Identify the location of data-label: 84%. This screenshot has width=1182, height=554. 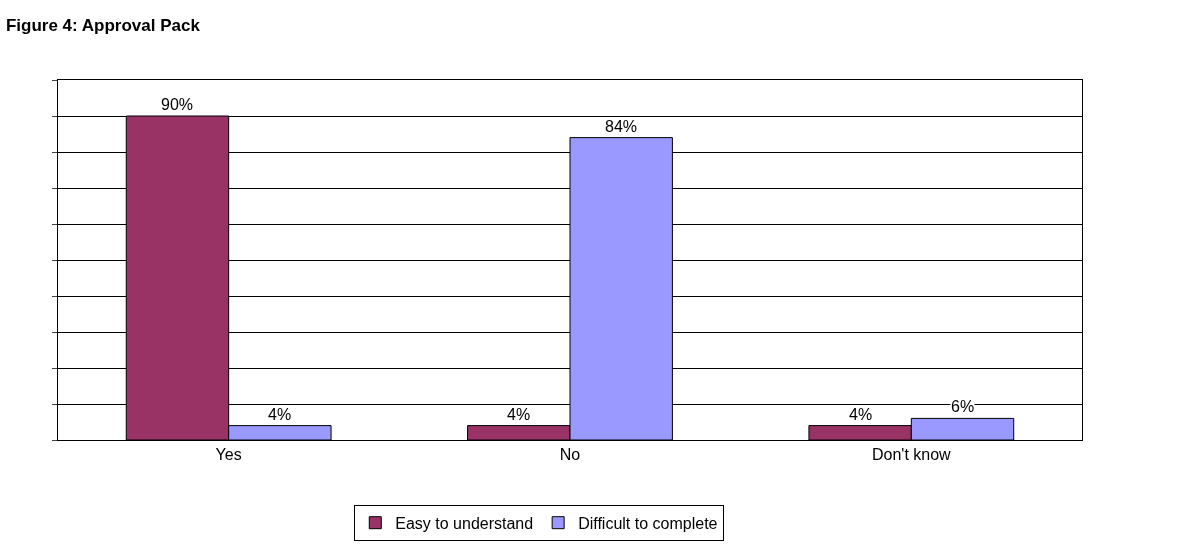
(621, 126).